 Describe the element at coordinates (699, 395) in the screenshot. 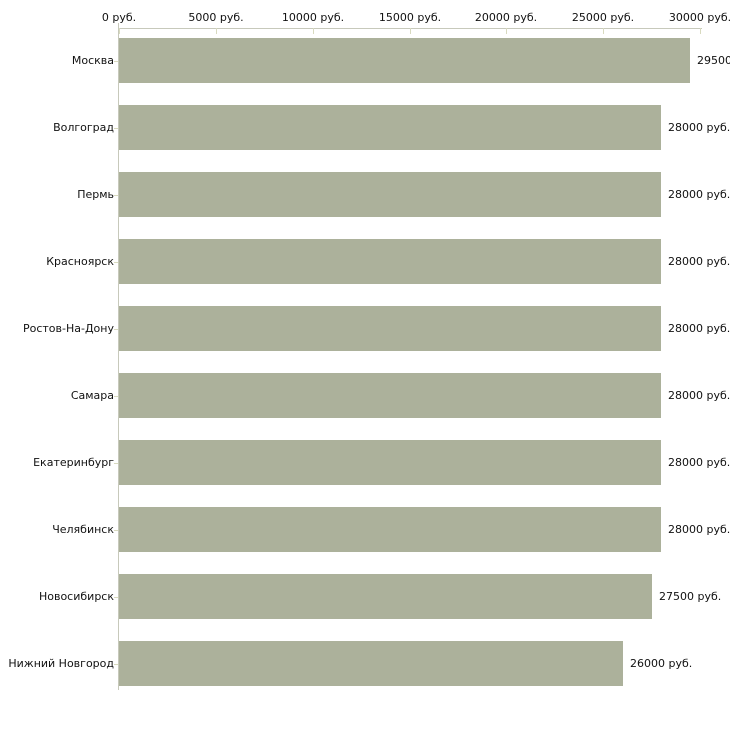

I see `value-label-5: 28000 руб.` at that location.